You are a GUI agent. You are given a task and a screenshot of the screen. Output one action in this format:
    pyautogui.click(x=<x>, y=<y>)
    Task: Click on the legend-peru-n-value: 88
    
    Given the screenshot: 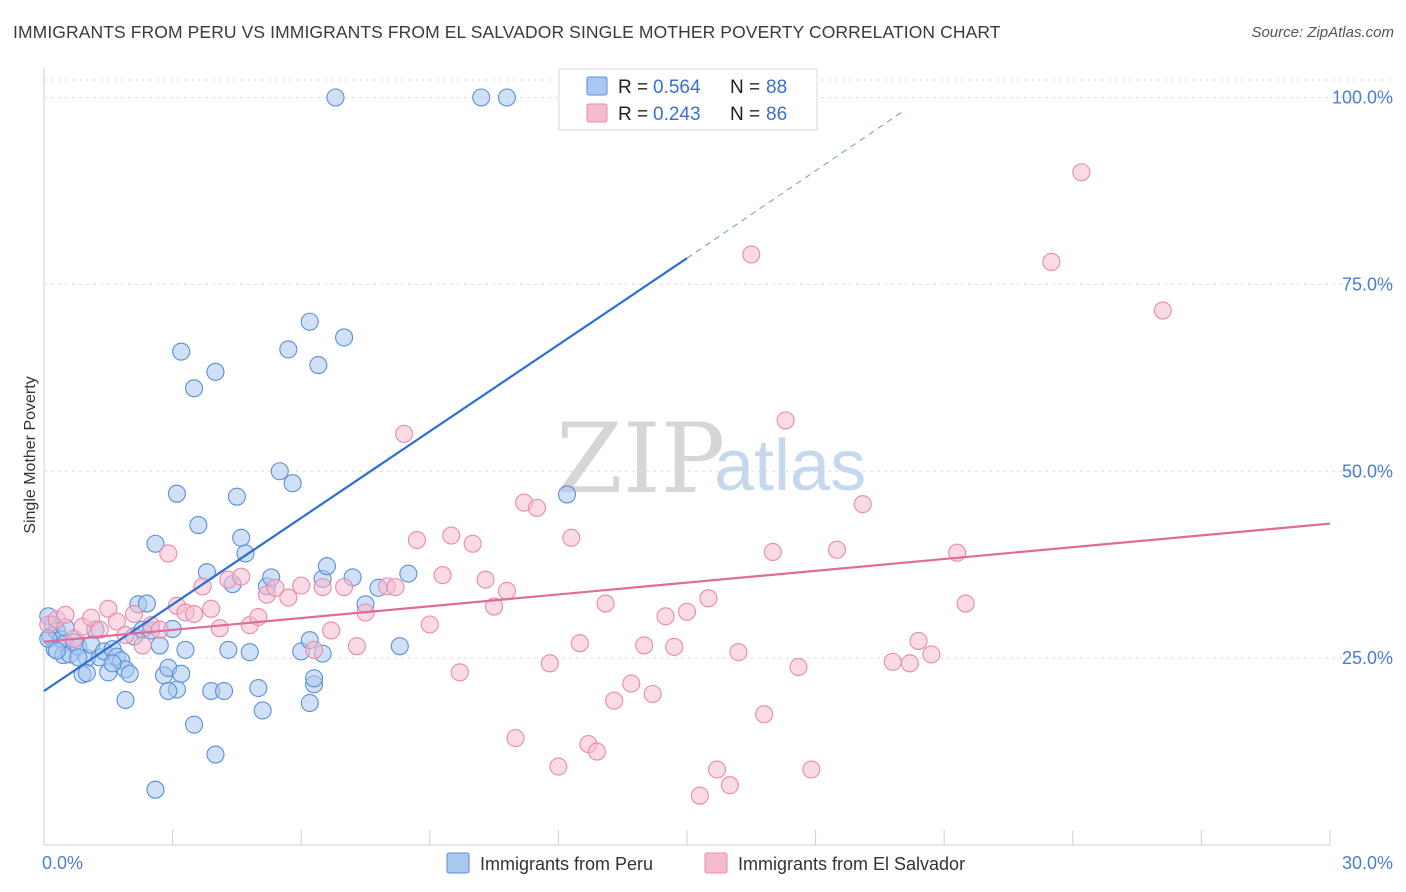 What is the action you would take?
    pyautogui.click(x=776, y=87)
    